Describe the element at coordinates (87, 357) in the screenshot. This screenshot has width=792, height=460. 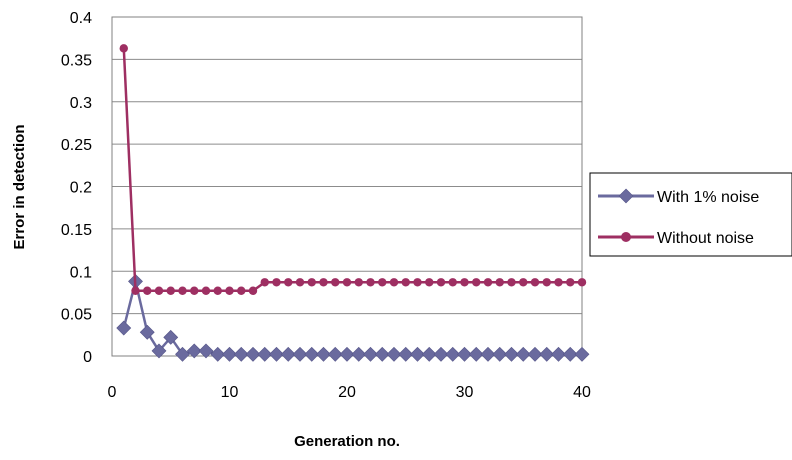
I see `y-tick-label: 0` at that location.